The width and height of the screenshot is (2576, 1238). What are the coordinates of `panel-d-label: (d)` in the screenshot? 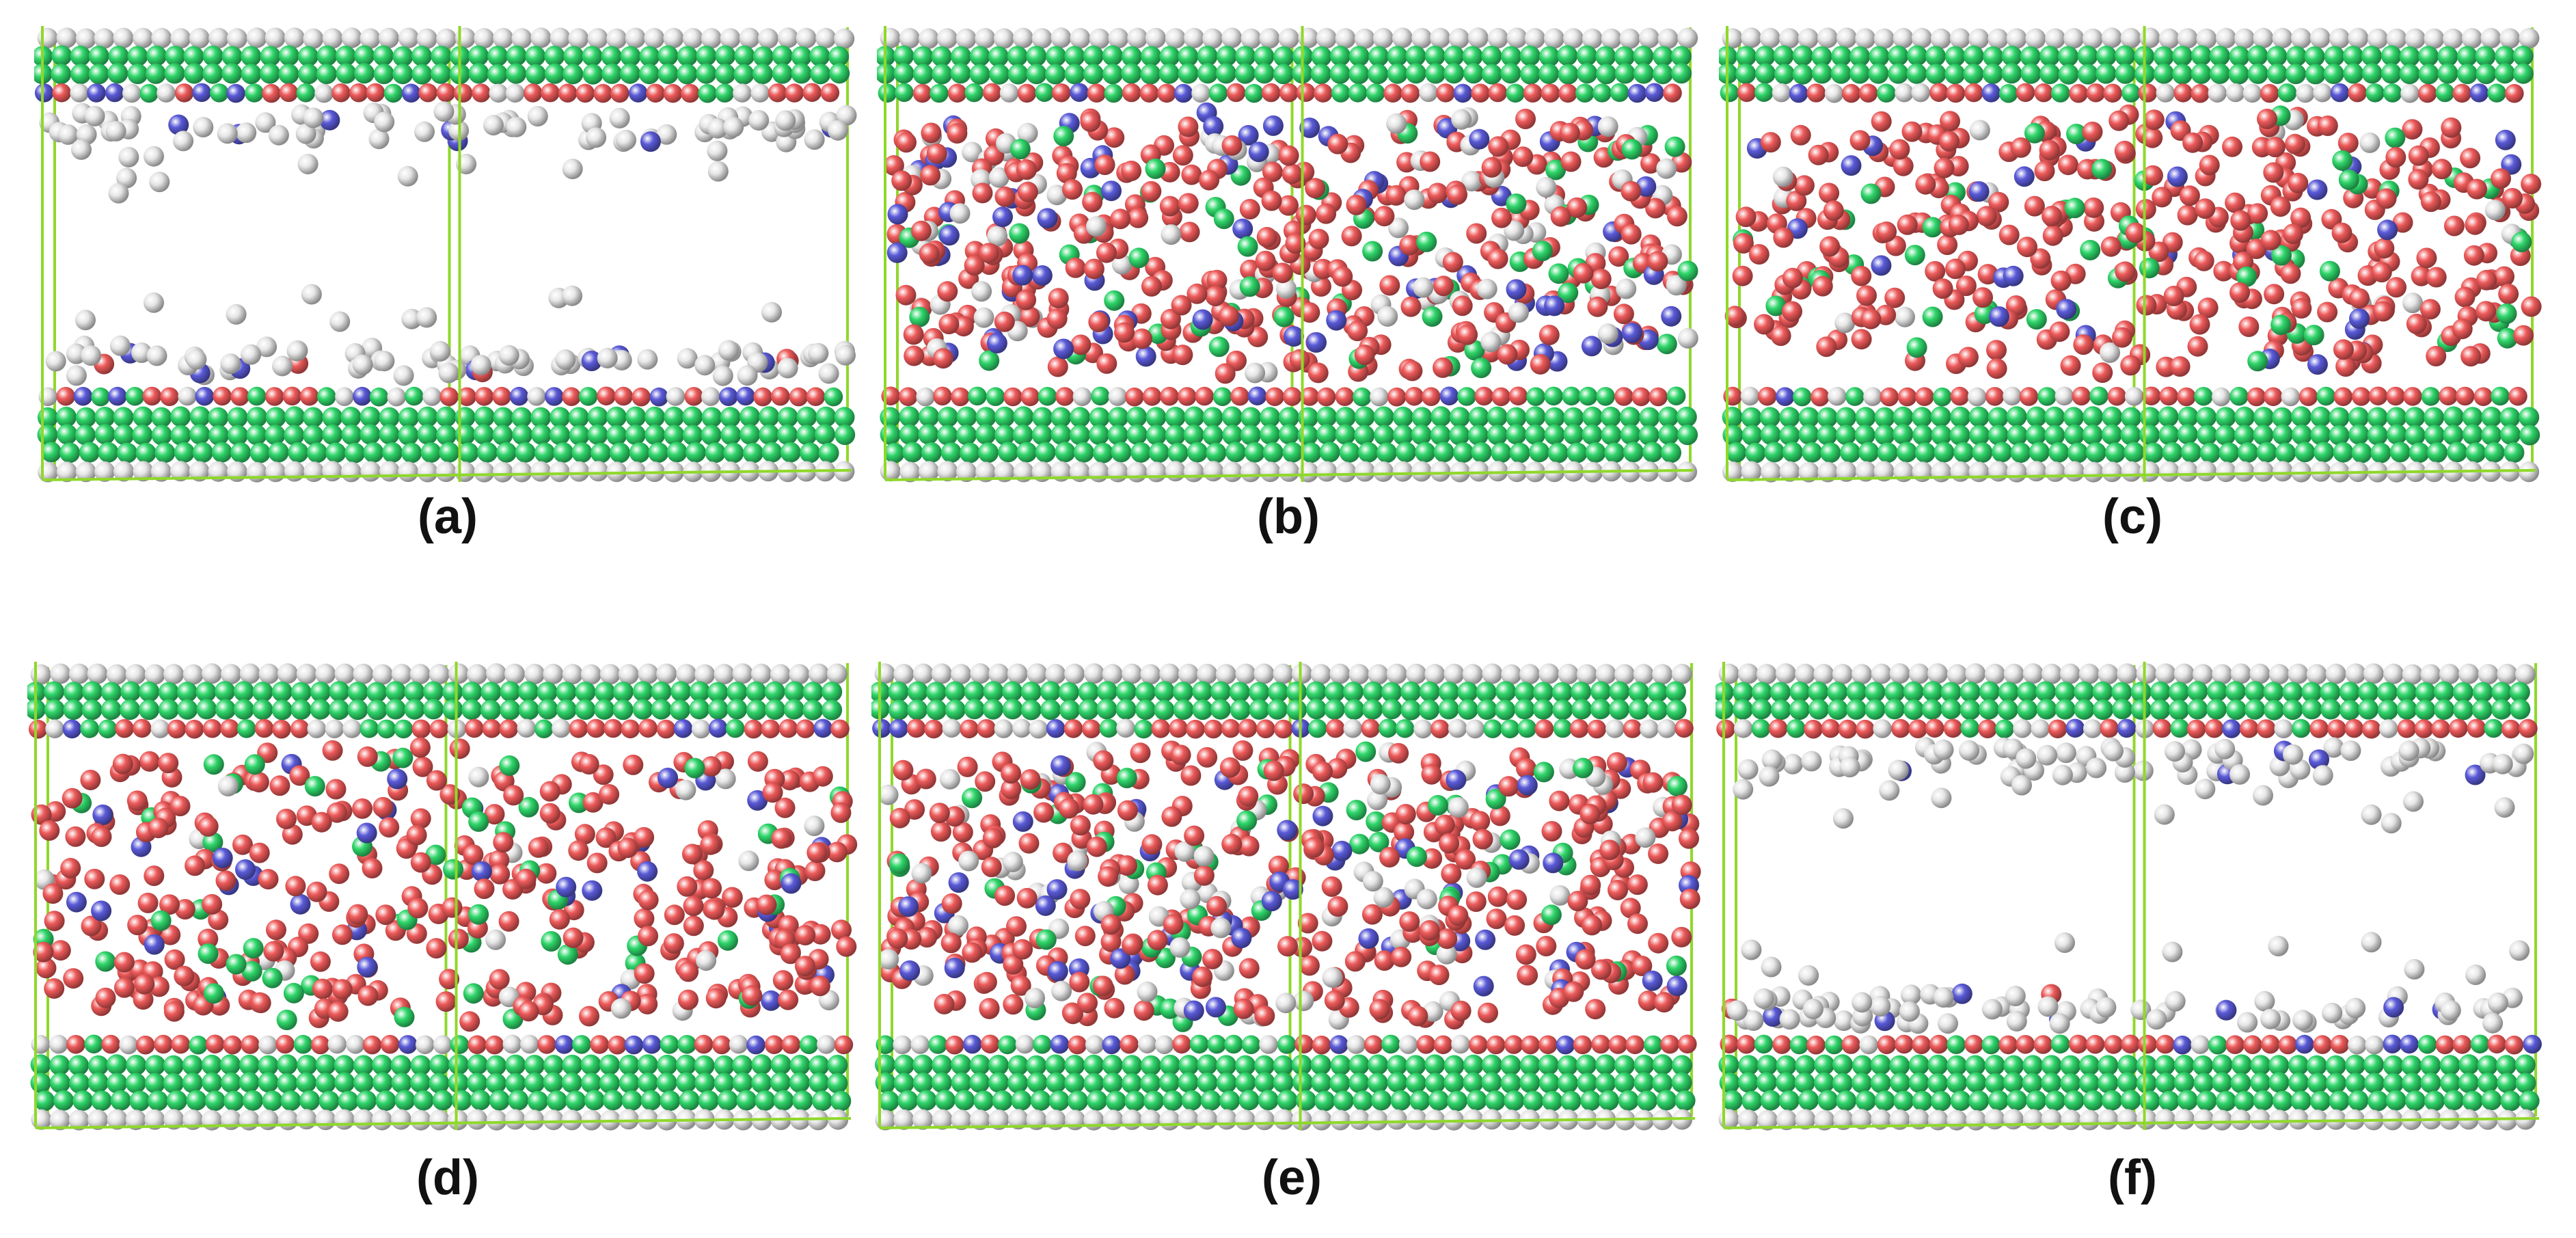 It's located at (448, 1178).